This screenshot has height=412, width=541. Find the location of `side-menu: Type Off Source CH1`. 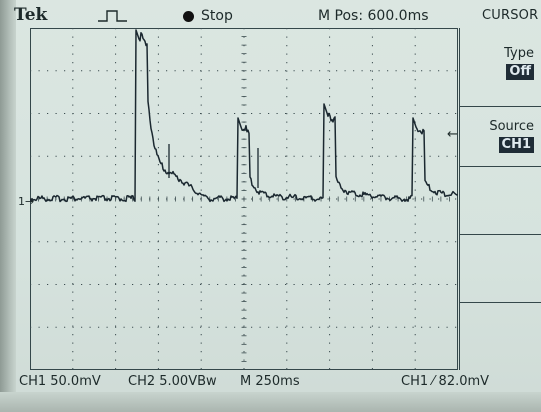

side-menu: Type Off Source CH1 is located at coordinates (500, 199).